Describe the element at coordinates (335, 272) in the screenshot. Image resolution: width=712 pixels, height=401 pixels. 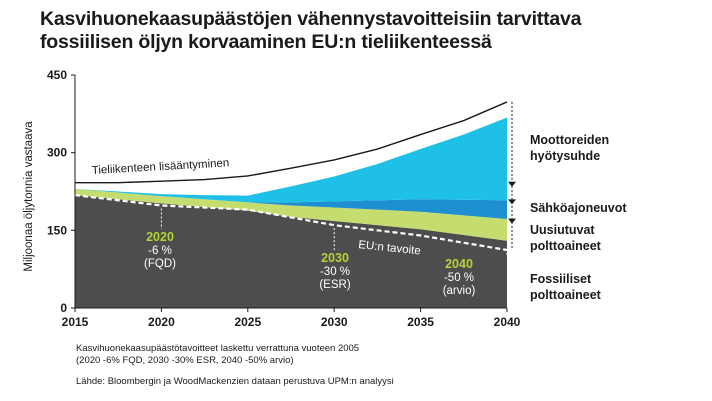
I see `annotation-percent: -30 %` at that location.